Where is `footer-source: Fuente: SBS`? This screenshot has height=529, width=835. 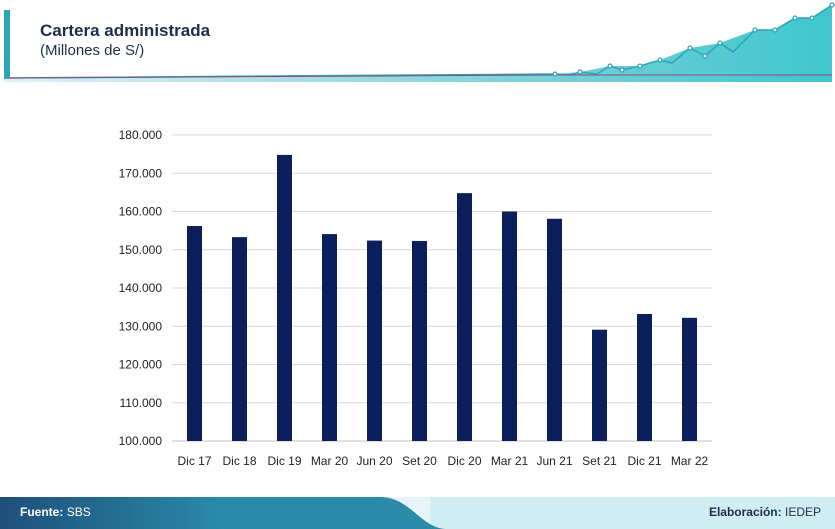 footer-source: Fuente: SBS is located at coordinates (55, 512).